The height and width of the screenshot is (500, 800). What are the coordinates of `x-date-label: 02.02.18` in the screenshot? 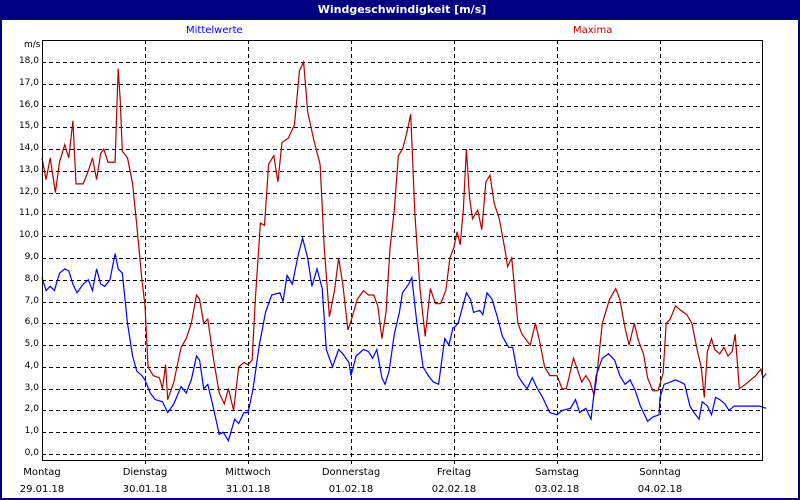 It's located at (454, 489).